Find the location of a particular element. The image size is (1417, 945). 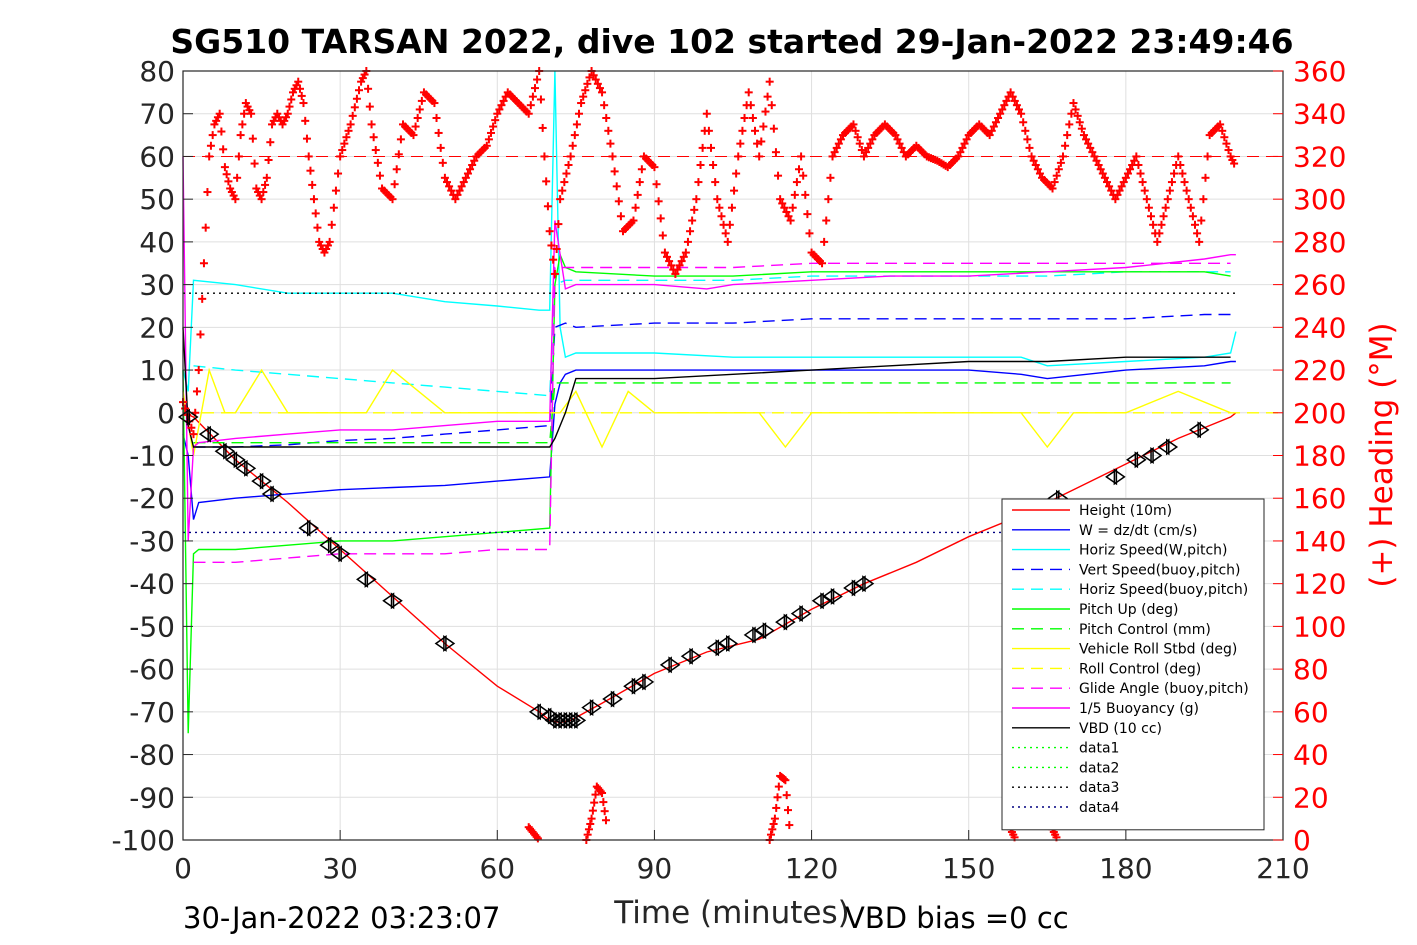

y-right-tick-label-15: 60 is located at coordinates (1311, 712).